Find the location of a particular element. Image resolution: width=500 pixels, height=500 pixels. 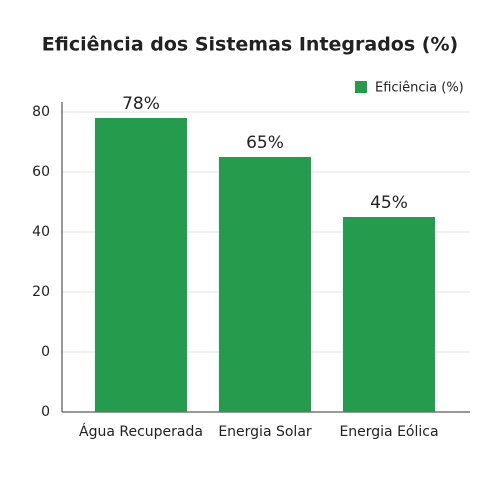

legend-swatch is located at coordinates (361, 87).